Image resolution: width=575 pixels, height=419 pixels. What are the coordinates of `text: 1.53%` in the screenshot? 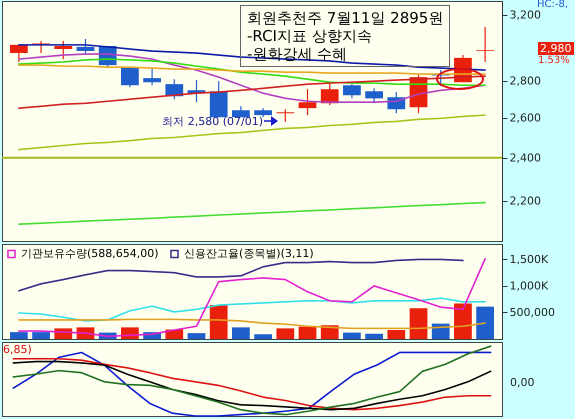 It's located at (554, 61).